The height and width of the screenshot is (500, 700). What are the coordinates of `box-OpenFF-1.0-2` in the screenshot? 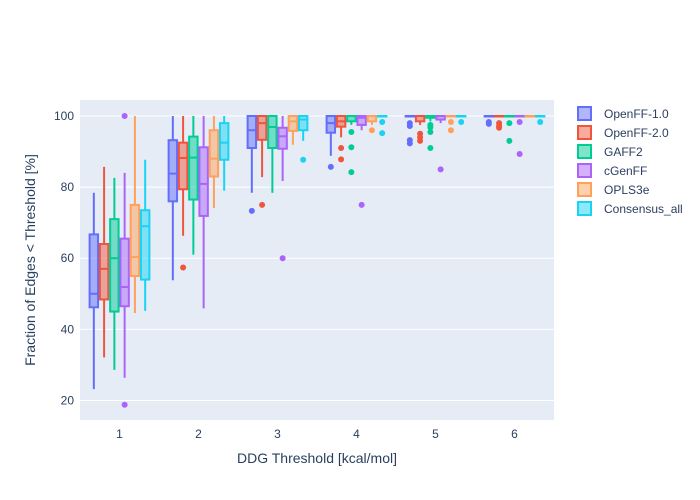 It's located at (173, 198).